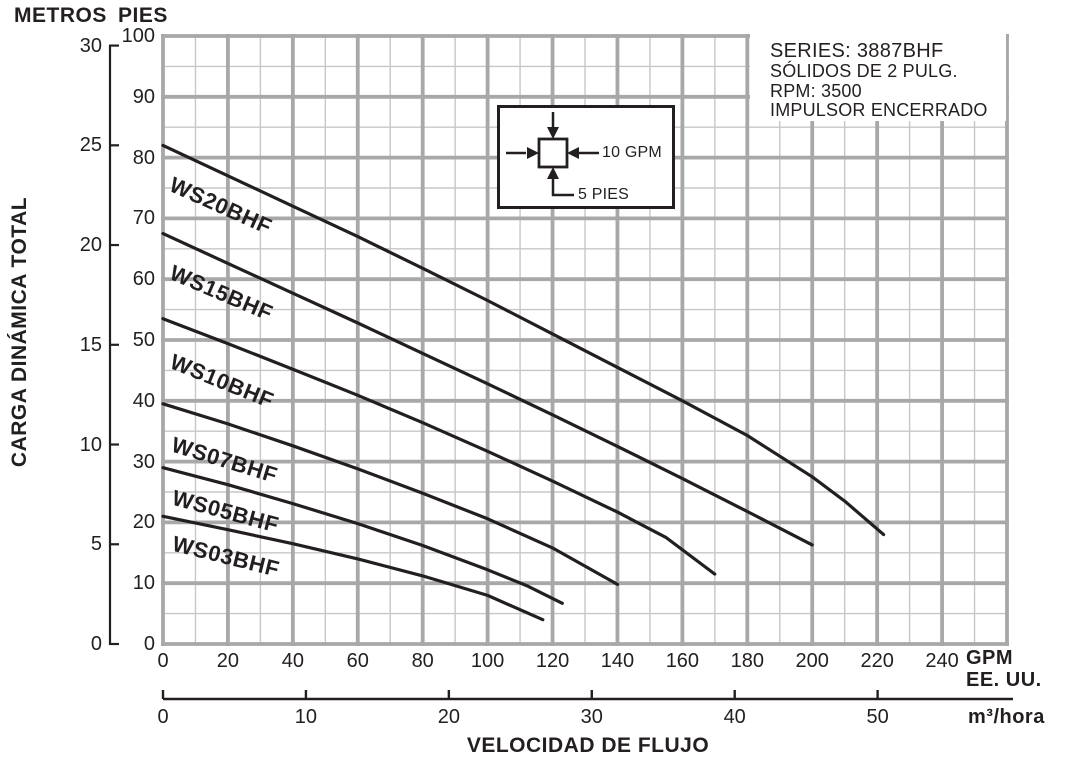  Describe the element at coordinates (353, 568) in the screenshot. I see `pump-curve-WS03BHF` at that location.